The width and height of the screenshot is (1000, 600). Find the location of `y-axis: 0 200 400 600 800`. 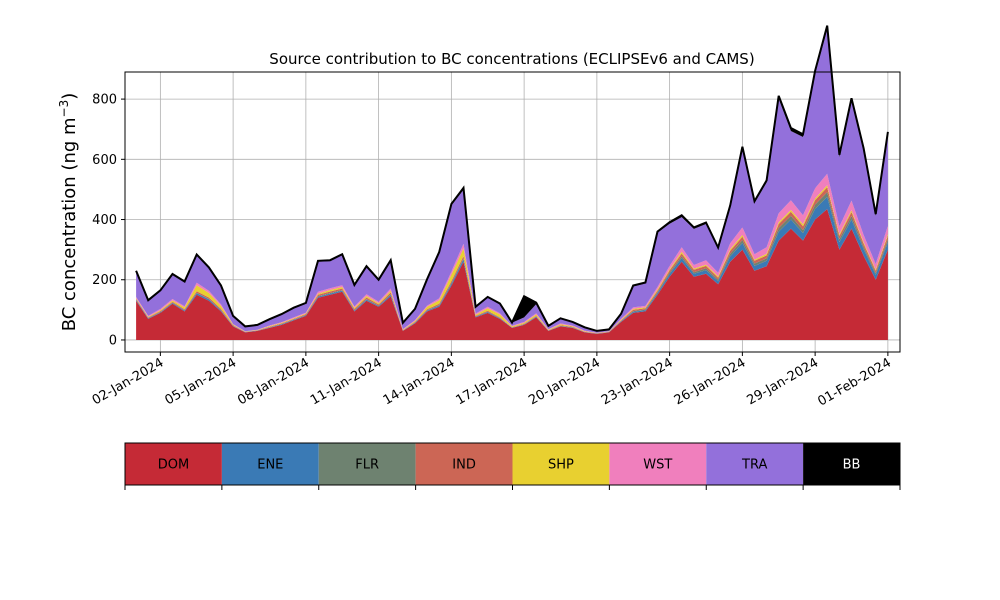

y-axis: 0 200 400 600 800 is located at coordinates (108, 220).